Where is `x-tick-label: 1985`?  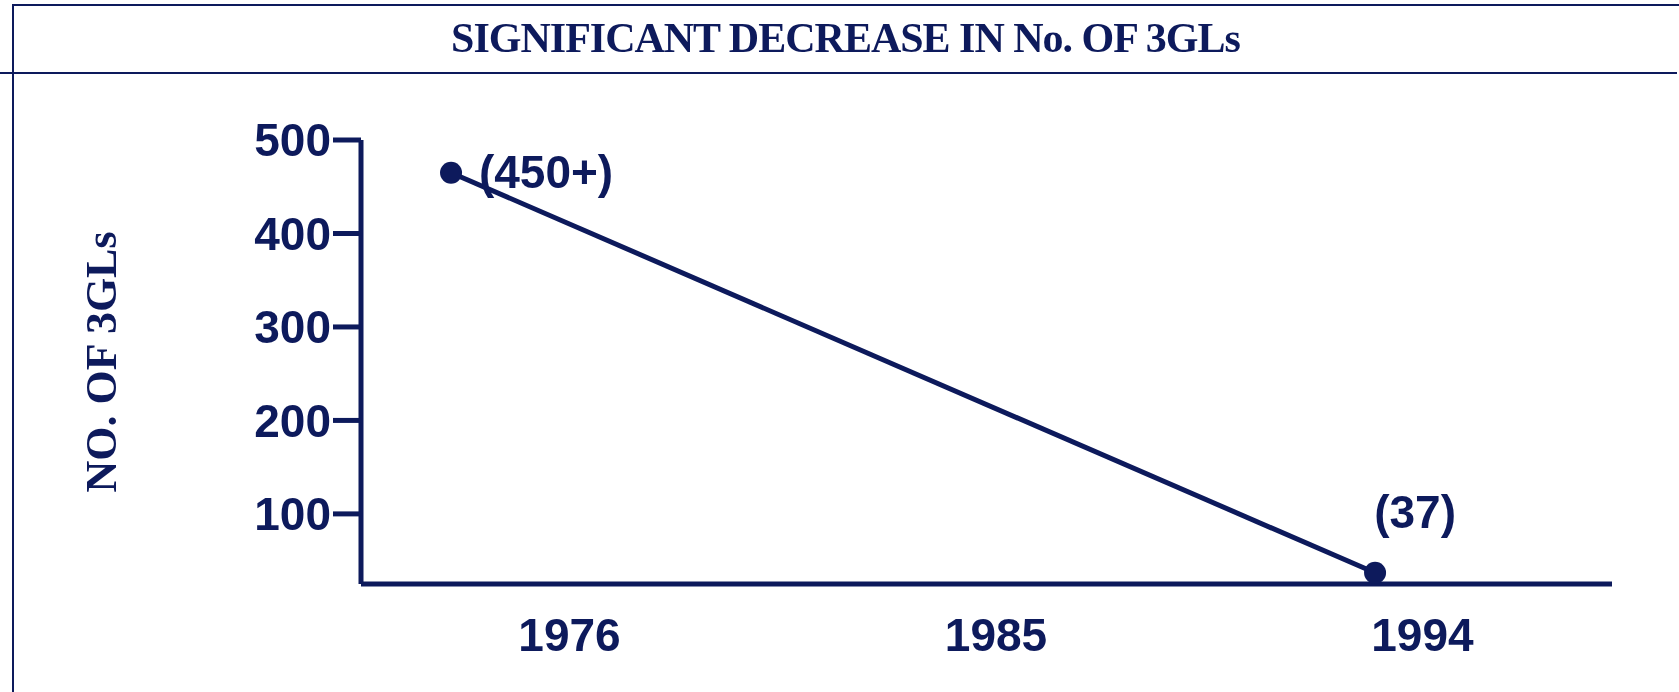 x-tick-label: 1985 is located at coordinates (996, 634).